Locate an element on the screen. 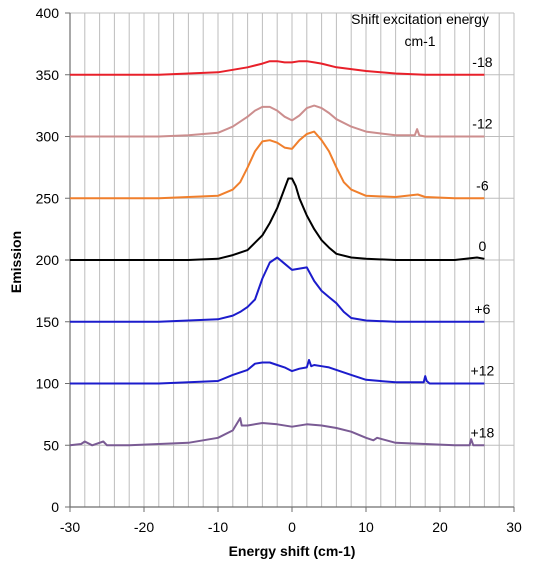 This screenshot has height=572, width=550. x-tick-label: 20 is located at coordinates (440, 527).